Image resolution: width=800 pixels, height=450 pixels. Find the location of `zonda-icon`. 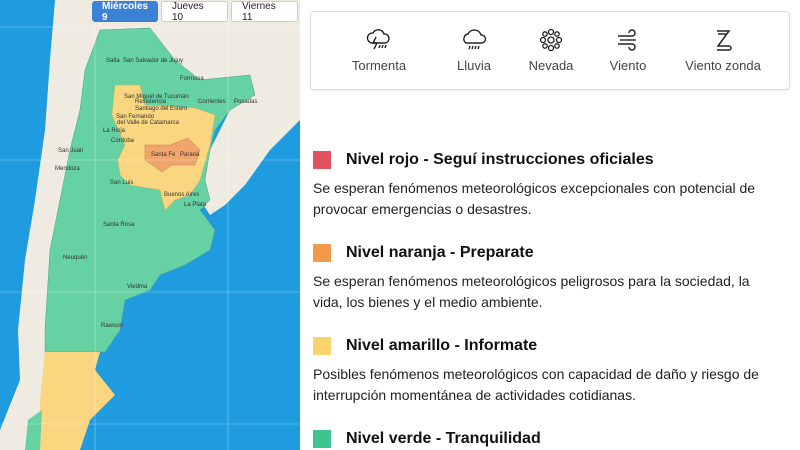

zonda-icon is located at coordinates (724, 40).